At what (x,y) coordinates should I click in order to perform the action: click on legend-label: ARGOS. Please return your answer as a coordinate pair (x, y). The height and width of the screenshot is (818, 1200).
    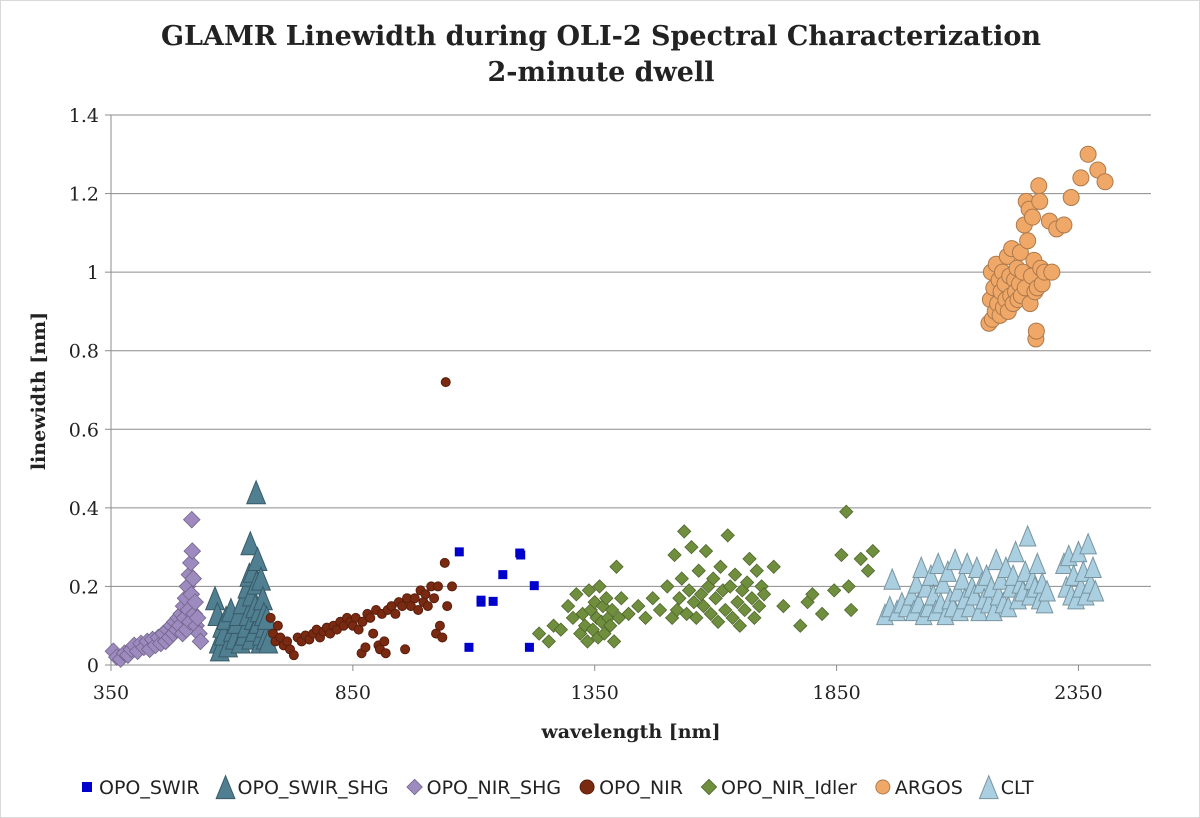
    Looking at the image, I should click on (929, 788).